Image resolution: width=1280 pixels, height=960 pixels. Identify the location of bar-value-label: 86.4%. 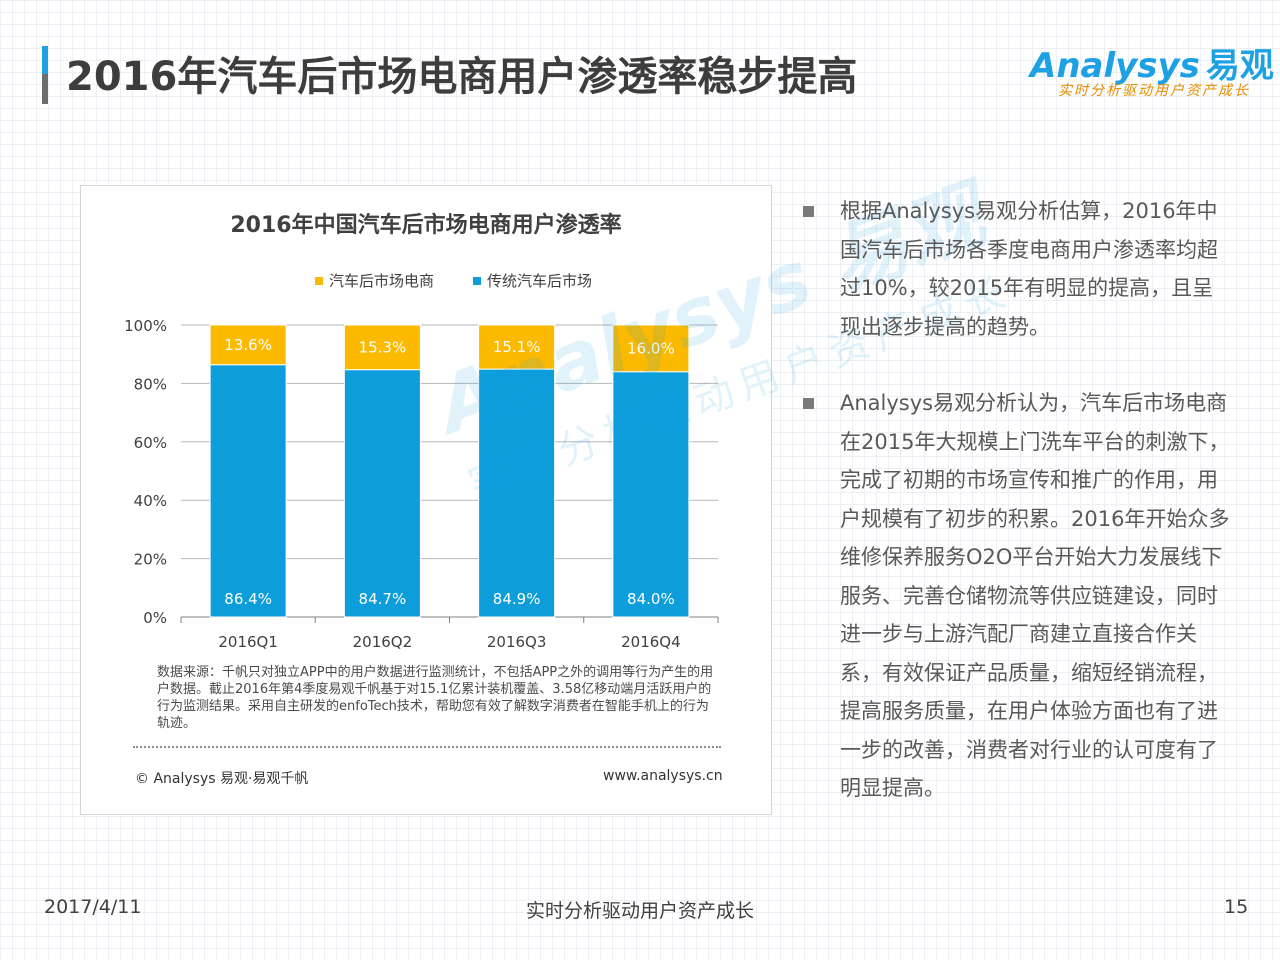
(248, 599).